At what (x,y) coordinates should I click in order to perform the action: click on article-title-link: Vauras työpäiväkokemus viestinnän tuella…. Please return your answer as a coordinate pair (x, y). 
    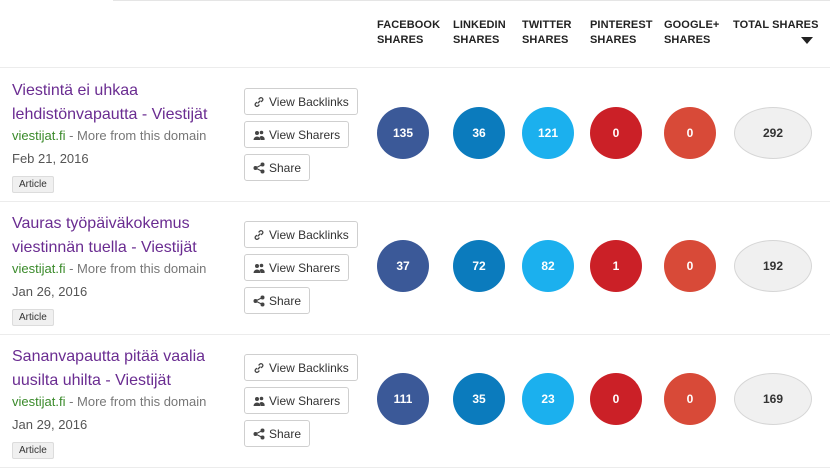
    Looking at the image, I should click on (104, 235).